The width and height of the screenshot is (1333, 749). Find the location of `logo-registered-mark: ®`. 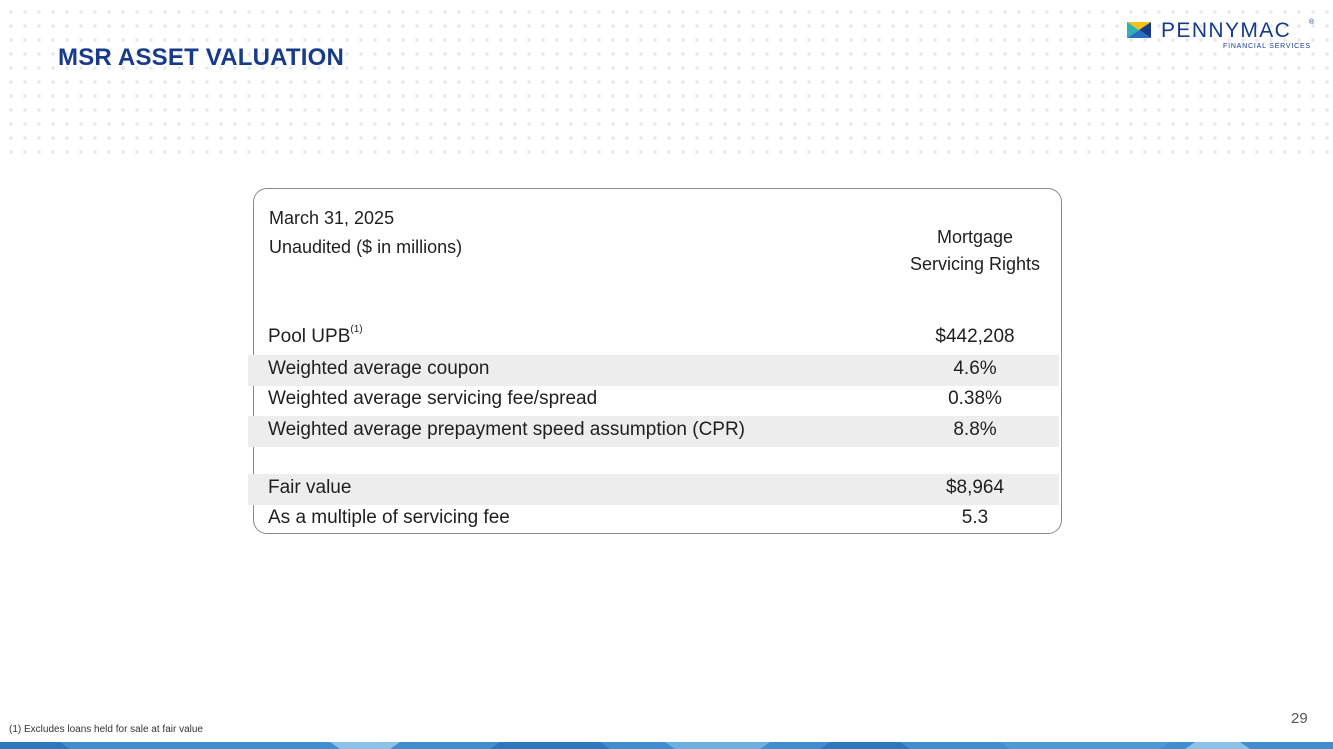

logo-registered-mark: ® is located at coordinates (1312, 22).